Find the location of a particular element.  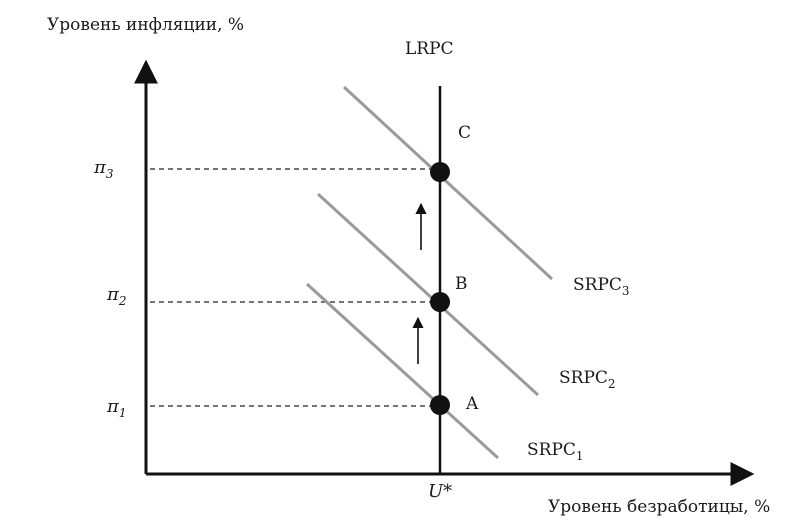

srpc1-curve is located at coordinates (402, 371).